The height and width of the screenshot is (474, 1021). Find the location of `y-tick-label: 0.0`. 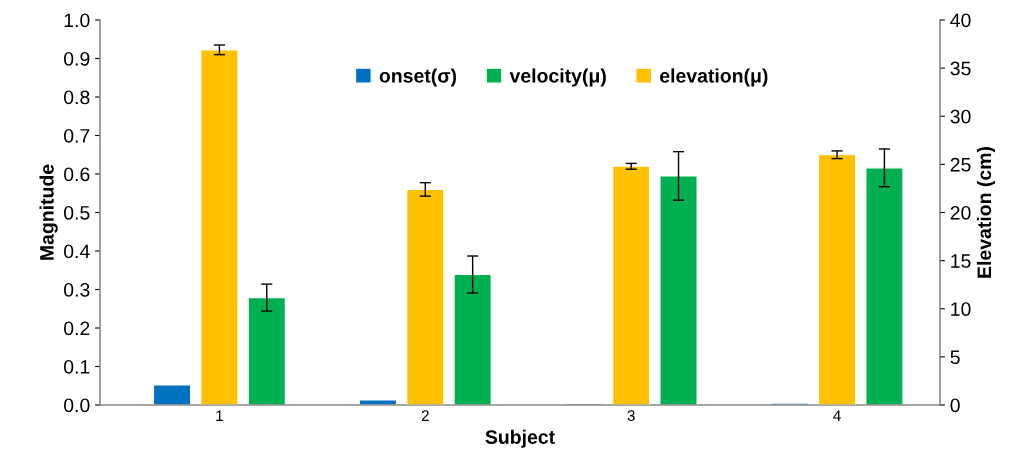

y-tick-label: 0.0 is located at coordinates (77, 405).